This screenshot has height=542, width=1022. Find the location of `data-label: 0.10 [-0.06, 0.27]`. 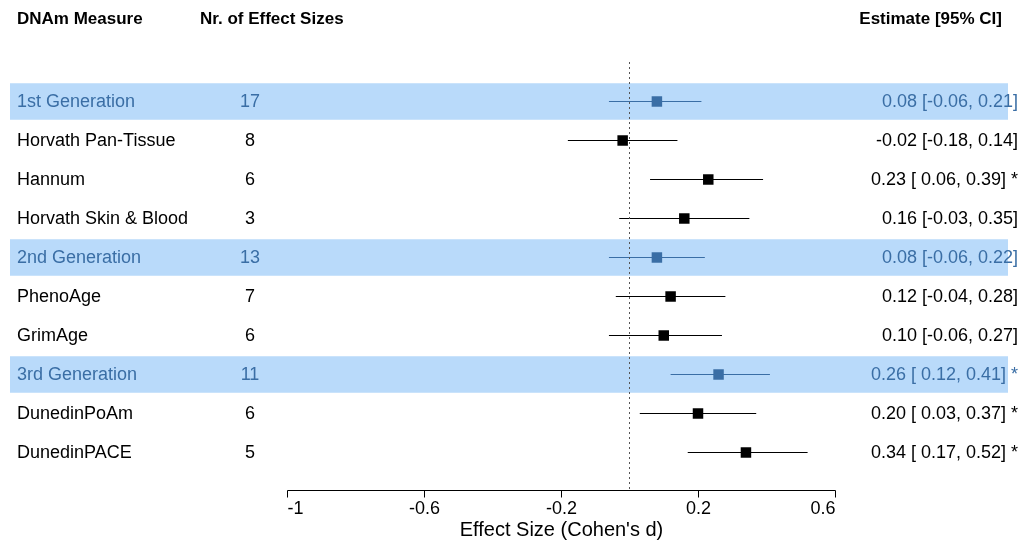

data-label: 0.10 [-0.06, 0.27] is located at coordinates (949, 334).